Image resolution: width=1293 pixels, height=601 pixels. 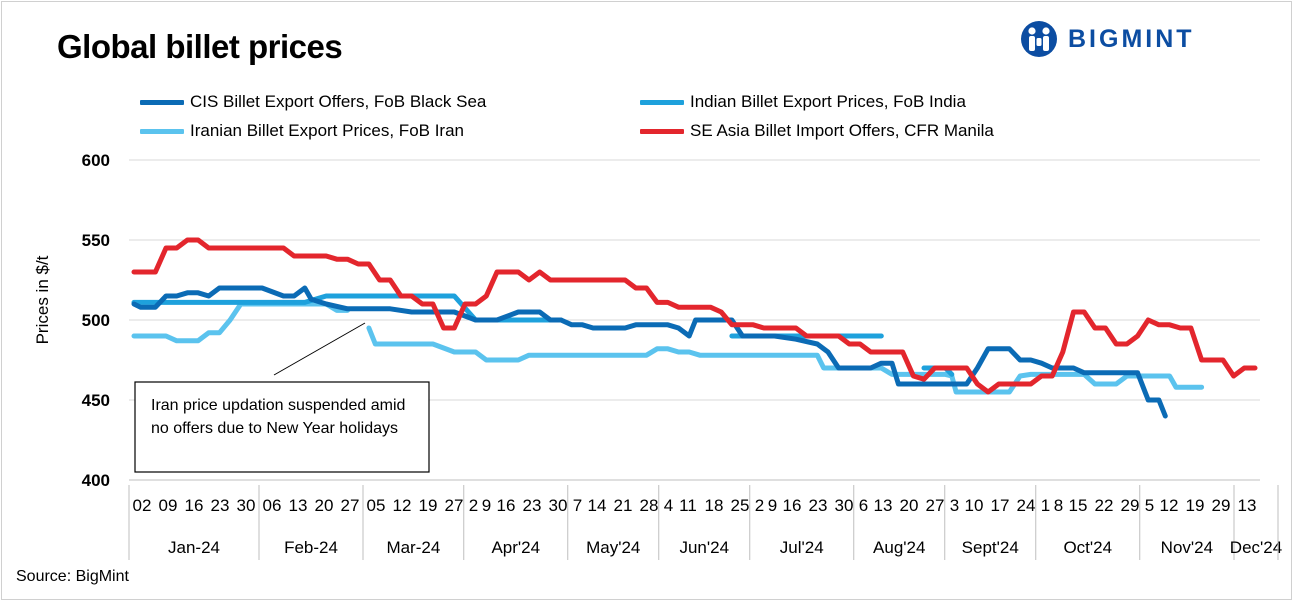 I want to click on brand-name: BIGMINT, so click(x=1131, y=38).